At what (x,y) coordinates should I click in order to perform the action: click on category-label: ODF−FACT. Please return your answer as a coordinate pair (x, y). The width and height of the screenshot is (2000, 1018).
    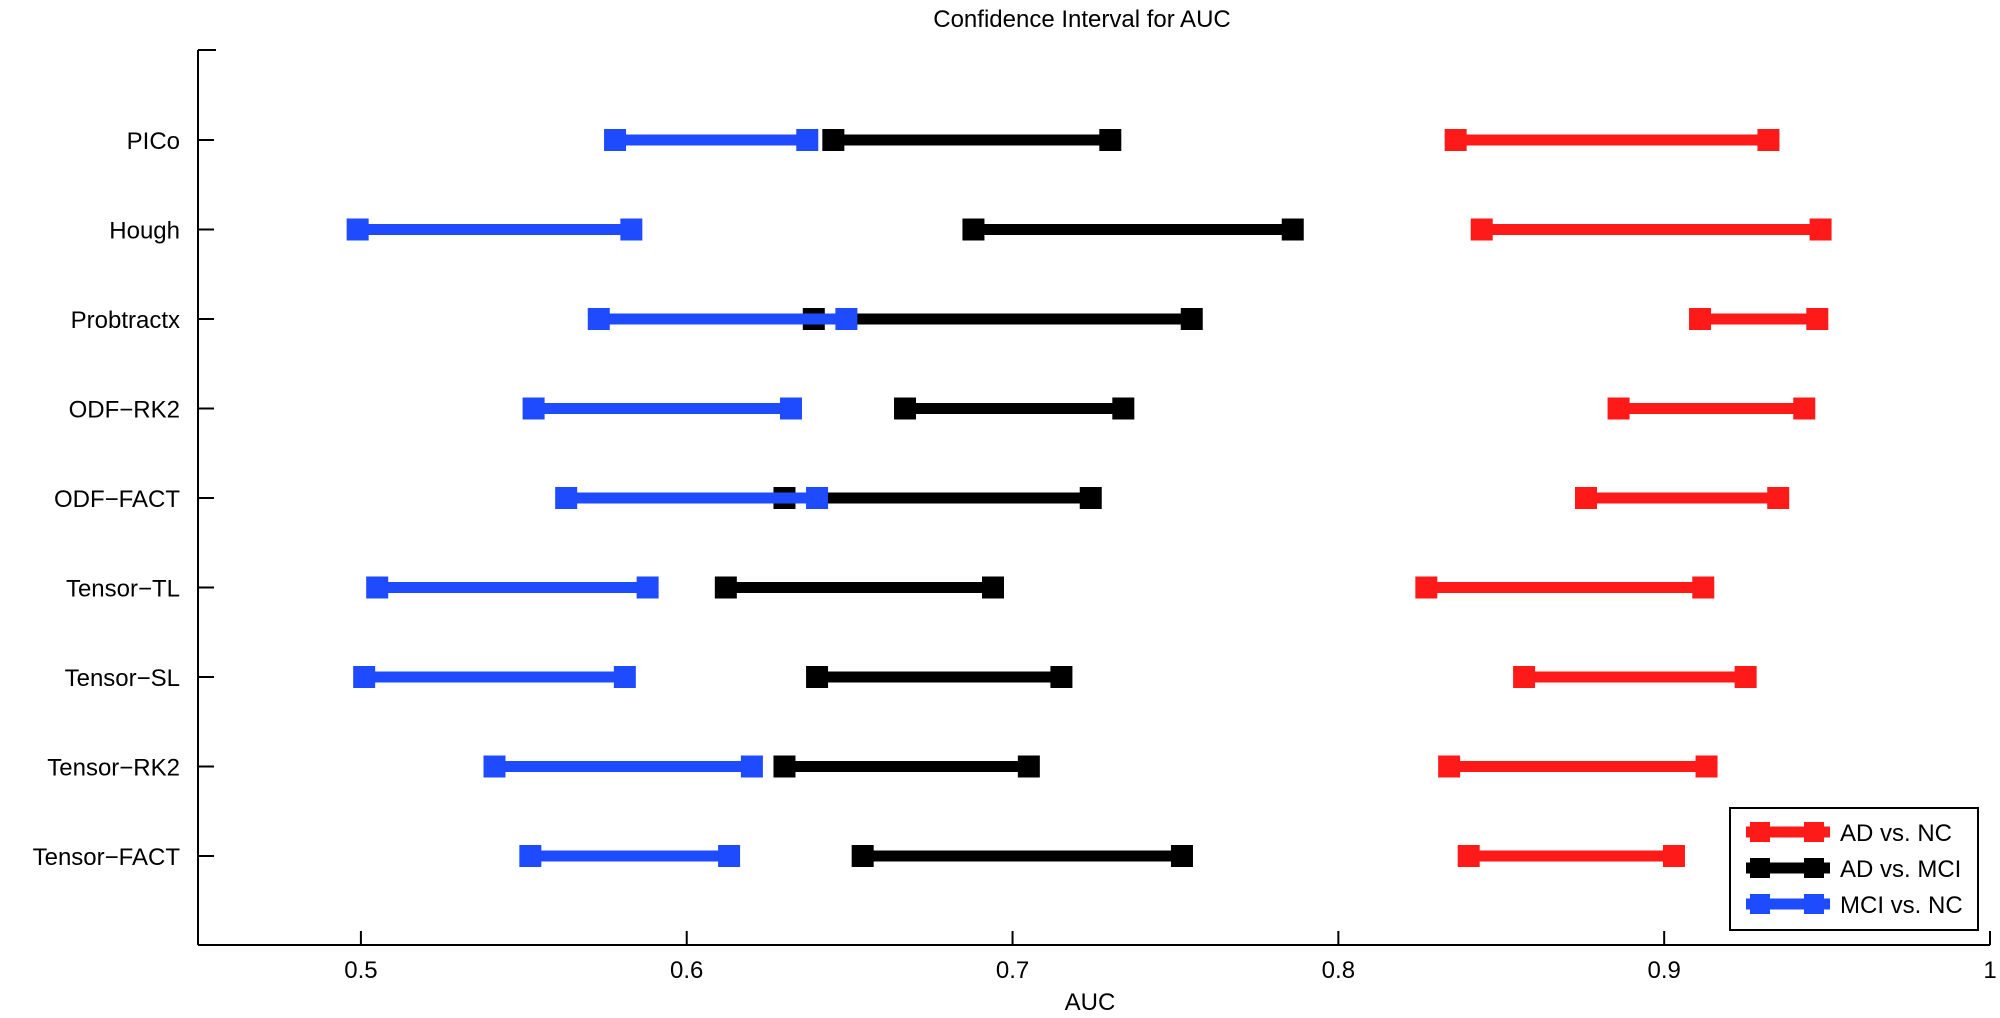
    Looking at the image, I should click on (117, 499).